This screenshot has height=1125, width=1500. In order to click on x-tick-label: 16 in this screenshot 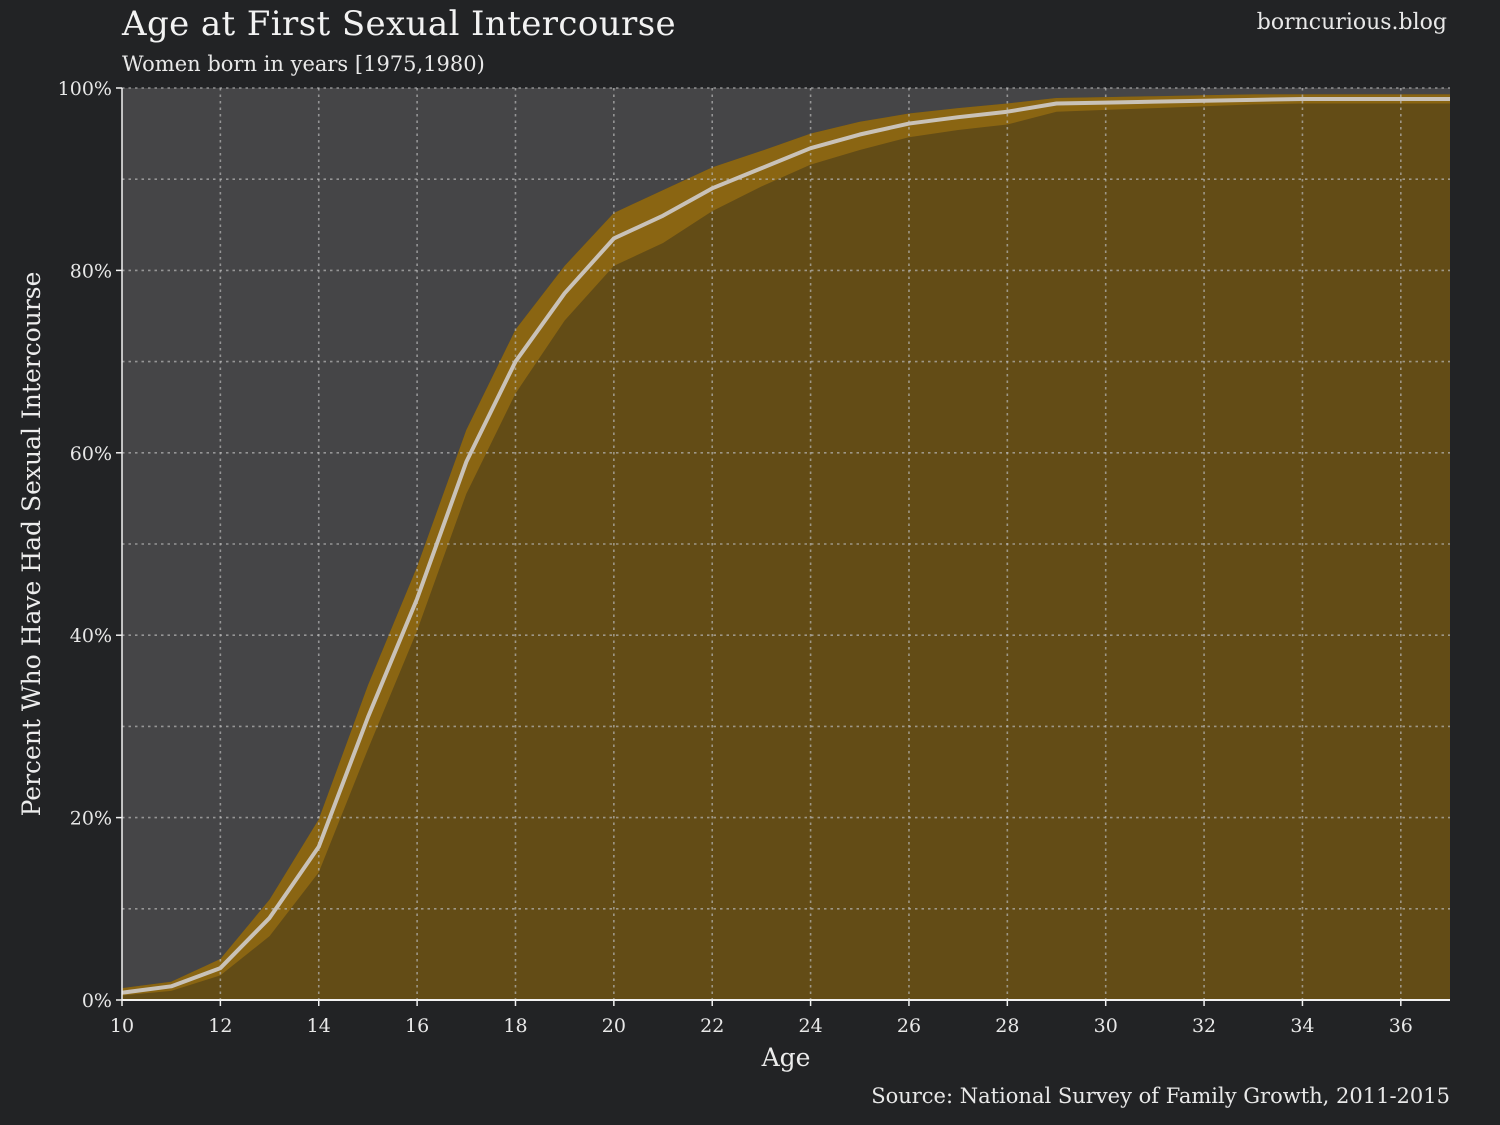, I will do `click(417, 1026)`.